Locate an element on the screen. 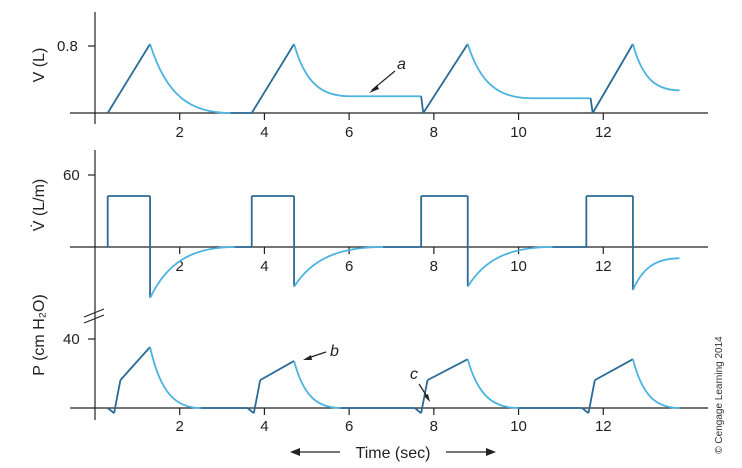 Image resolution: width=742 pixels, height=468 pixels. volume-x-tick-label: 10 is located at coordinates (518, 132).